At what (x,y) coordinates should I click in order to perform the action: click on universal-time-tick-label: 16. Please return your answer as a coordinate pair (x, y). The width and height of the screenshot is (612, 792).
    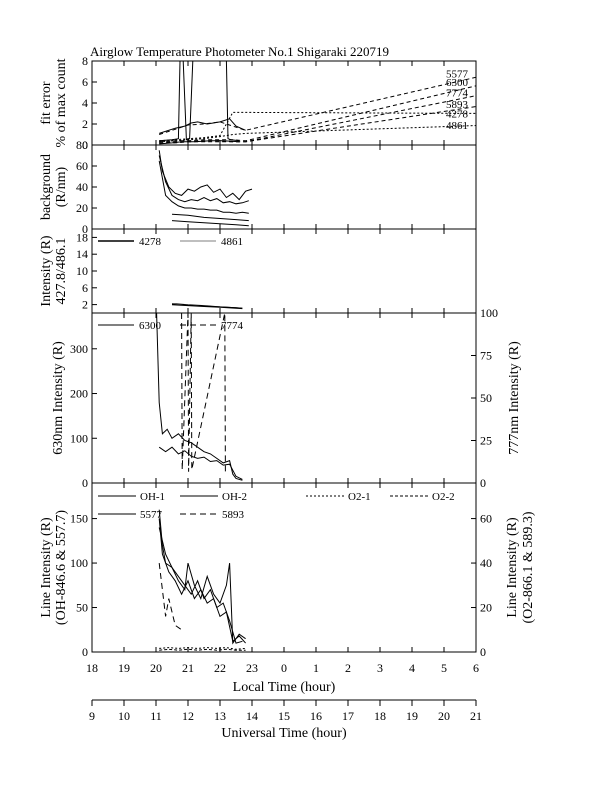
    Looking at the image, I should click on (316, 716).